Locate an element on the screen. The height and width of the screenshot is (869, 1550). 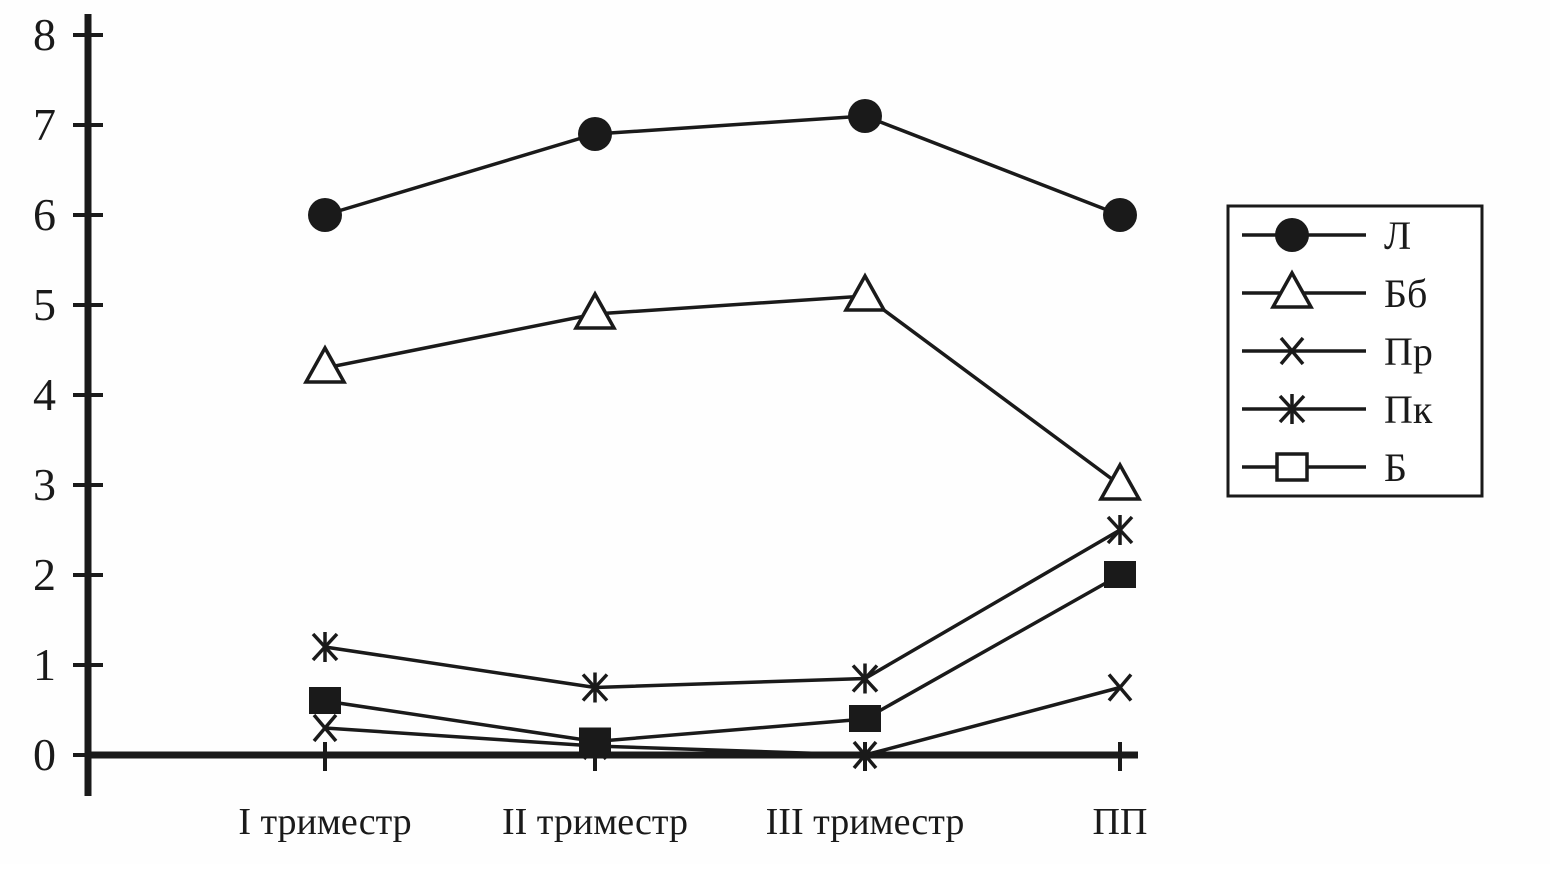
series-line-Бб is located at coordinates (723, 390).